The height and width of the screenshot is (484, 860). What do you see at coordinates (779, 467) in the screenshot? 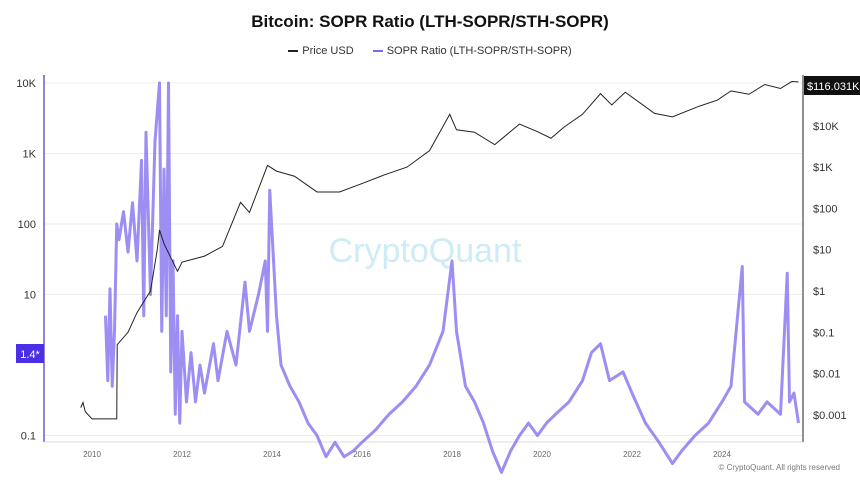
I see `copyright: © CryptoQuant. All rights reserved` at bounding box center [779, 467].